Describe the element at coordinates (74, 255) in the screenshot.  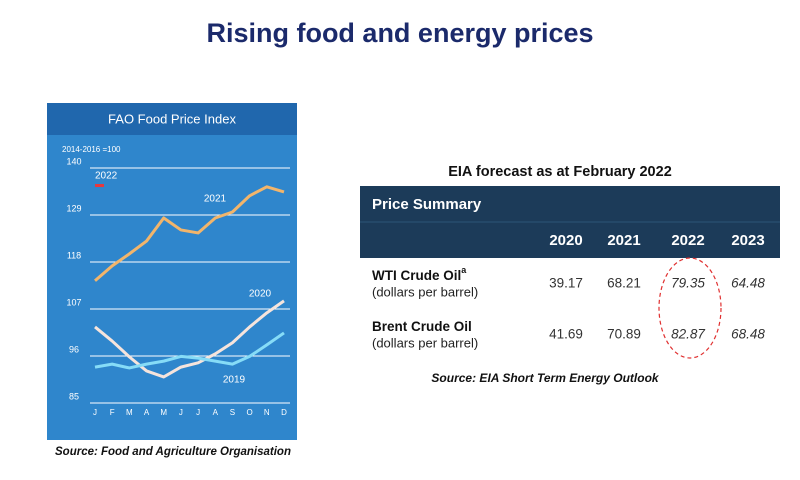
I see `y-tick-label: 118` at that location.